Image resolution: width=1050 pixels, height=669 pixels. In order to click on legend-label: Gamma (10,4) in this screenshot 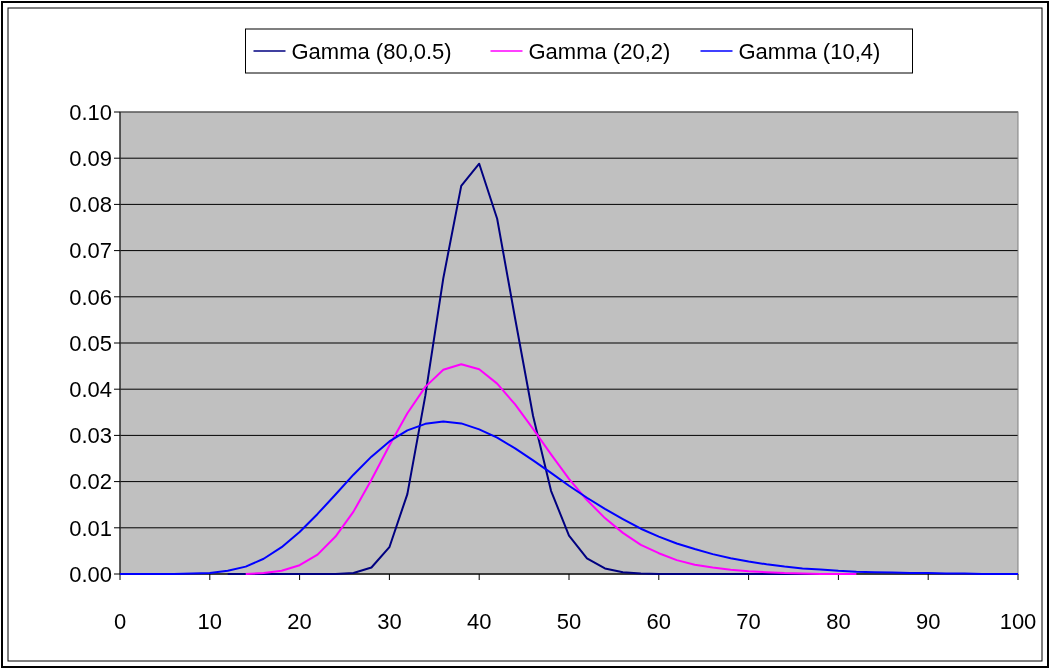, I will do `click(809, 51)`.